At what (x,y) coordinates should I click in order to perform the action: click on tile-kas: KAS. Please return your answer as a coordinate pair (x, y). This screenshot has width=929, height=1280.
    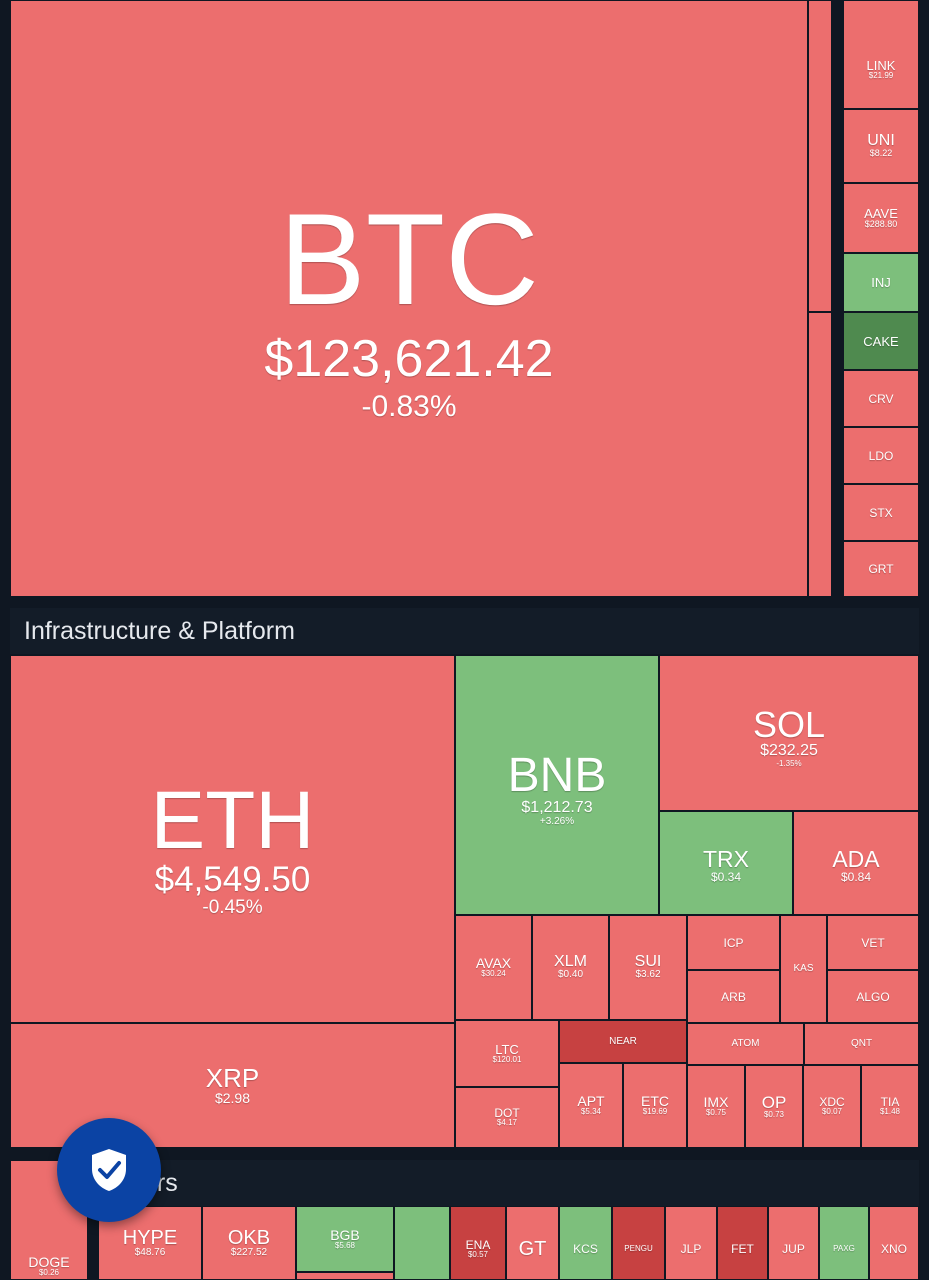
    Looking at the image, I should click on (803, 969).